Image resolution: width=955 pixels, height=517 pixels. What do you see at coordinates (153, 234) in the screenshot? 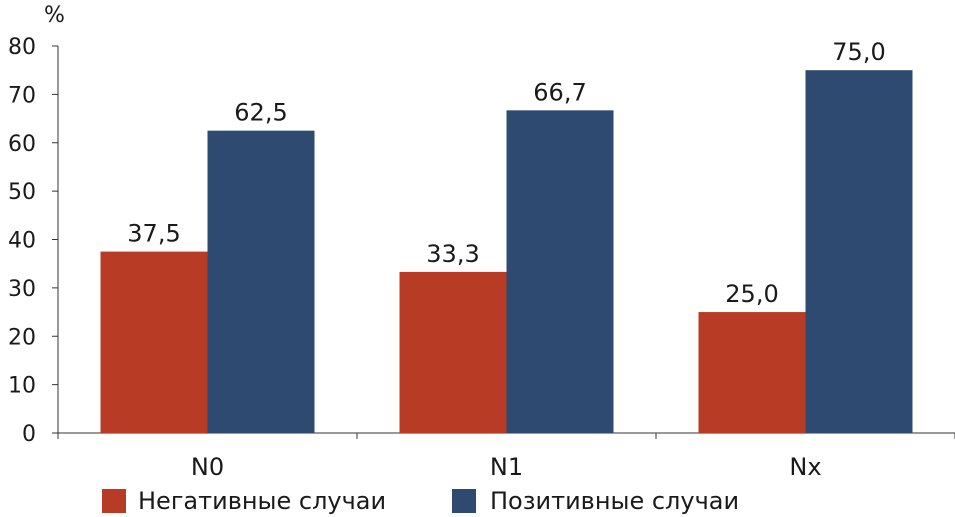
I see `data-label: 37,5` at bounding box center [153, 234].